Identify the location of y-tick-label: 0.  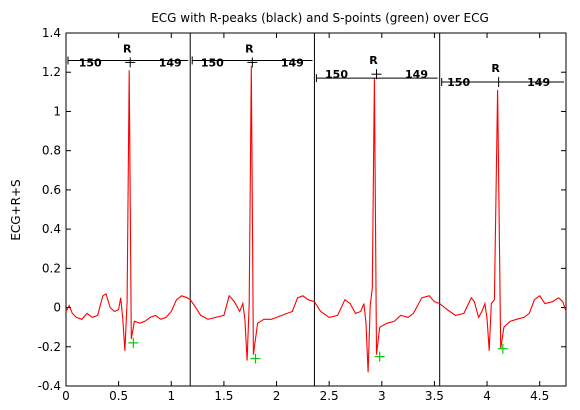
(57, 308).